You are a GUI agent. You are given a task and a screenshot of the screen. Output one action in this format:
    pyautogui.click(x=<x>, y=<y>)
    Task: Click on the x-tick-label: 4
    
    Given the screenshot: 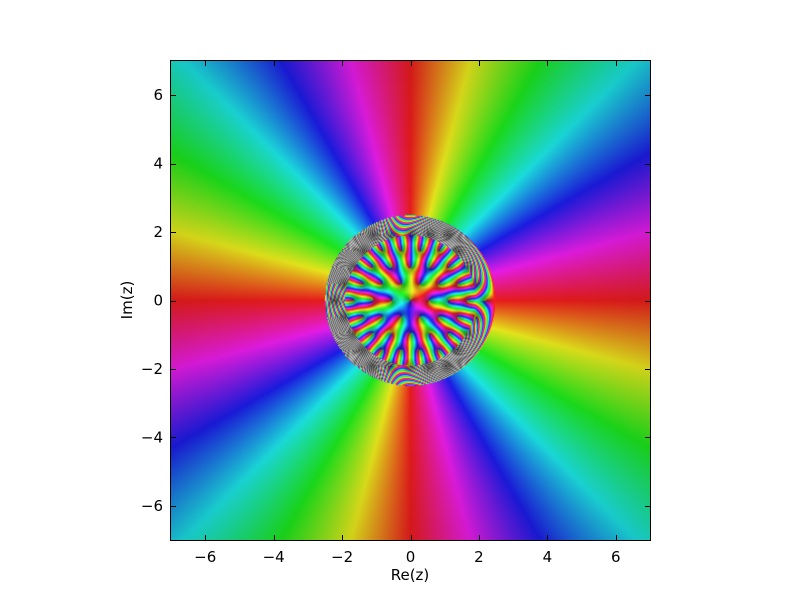 What is the action you would take?
    pyautogui.click(x=548, y=557)
    